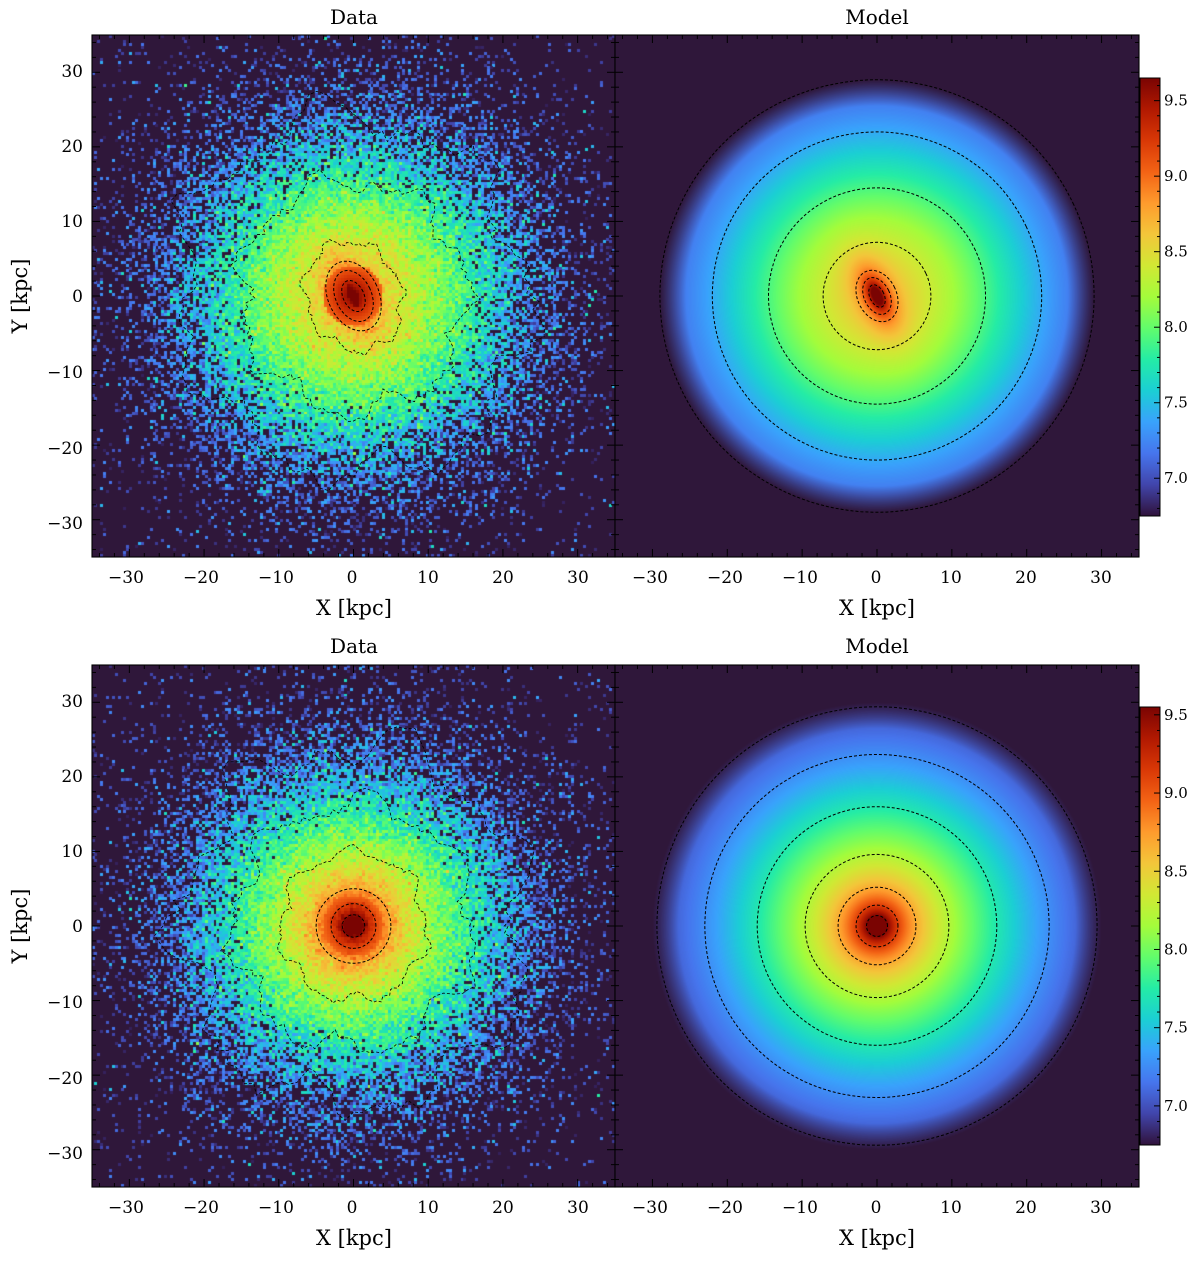 The width and height of the screenshot is (1200, 1261). What do you see at coordinates (72, 777) in the screenshot?
I see `y-tick-label: 20` at bounding box center [72, 777].